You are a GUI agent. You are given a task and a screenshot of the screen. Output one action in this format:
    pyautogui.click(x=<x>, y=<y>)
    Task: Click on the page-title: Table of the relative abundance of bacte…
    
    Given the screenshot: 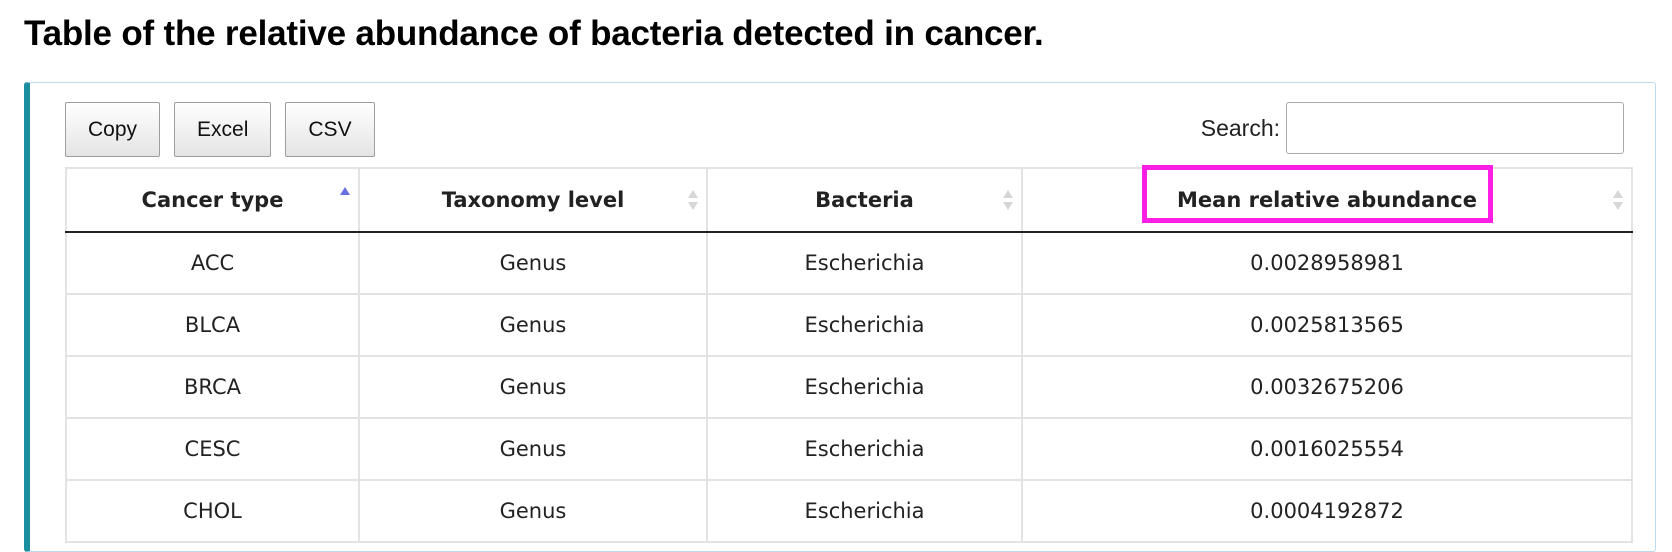 What is the action you would take?
    pyautogui.click(x=534, y=33)
    